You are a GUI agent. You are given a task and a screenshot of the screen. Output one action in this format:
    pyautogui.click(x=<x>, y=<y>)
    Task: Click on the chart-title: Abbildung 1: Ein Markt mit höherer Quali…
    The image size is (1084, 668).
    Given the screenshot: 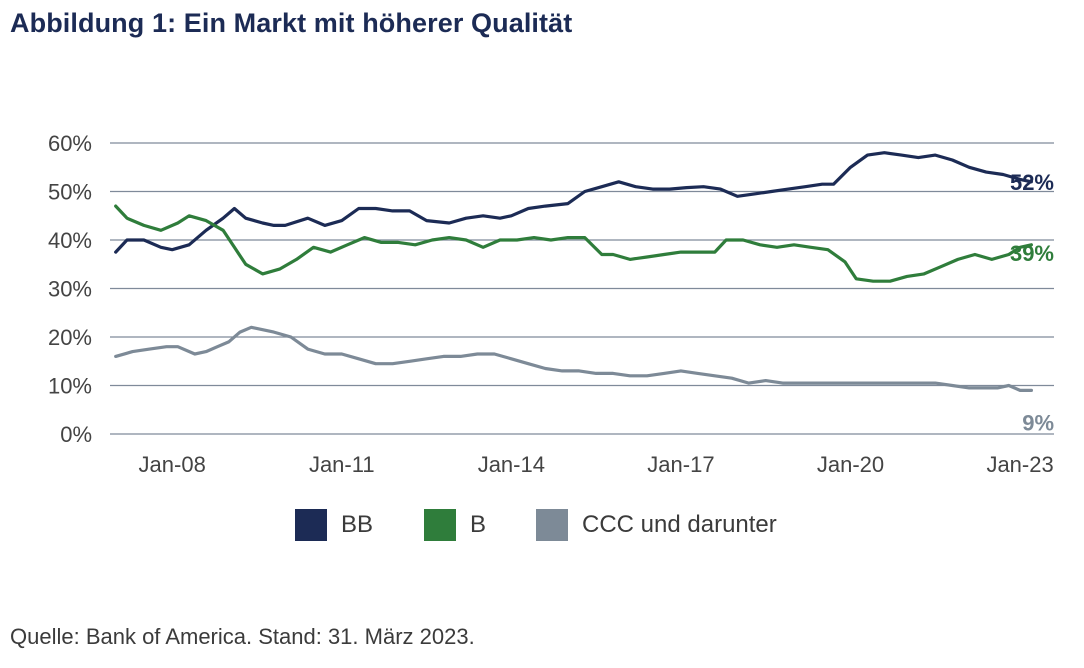 What is the action you would take?
    pyautogui.click(x=291, y=23)
    